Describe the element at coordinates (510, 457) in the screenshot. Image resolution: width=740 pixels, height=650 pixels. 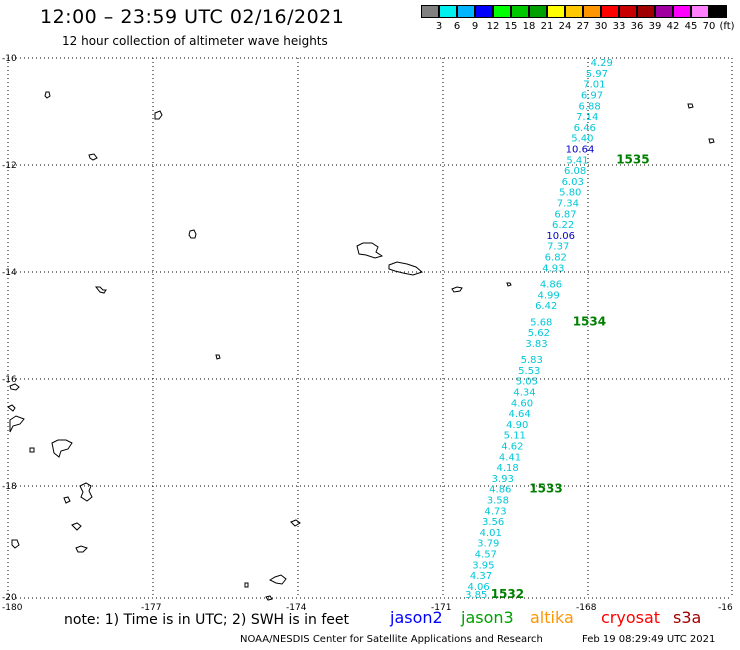
I see `wave-height-label: 4.41` at that location.